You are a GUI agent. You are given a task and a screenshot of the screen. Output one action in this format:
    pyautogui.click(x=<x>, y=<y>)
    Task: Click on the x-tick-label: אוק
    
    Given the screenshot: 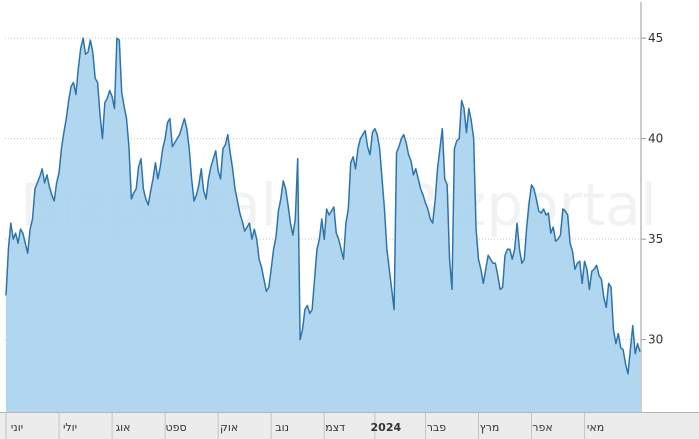 What is the action you would take?
    pyautogui.click(x=229, y=427)
    